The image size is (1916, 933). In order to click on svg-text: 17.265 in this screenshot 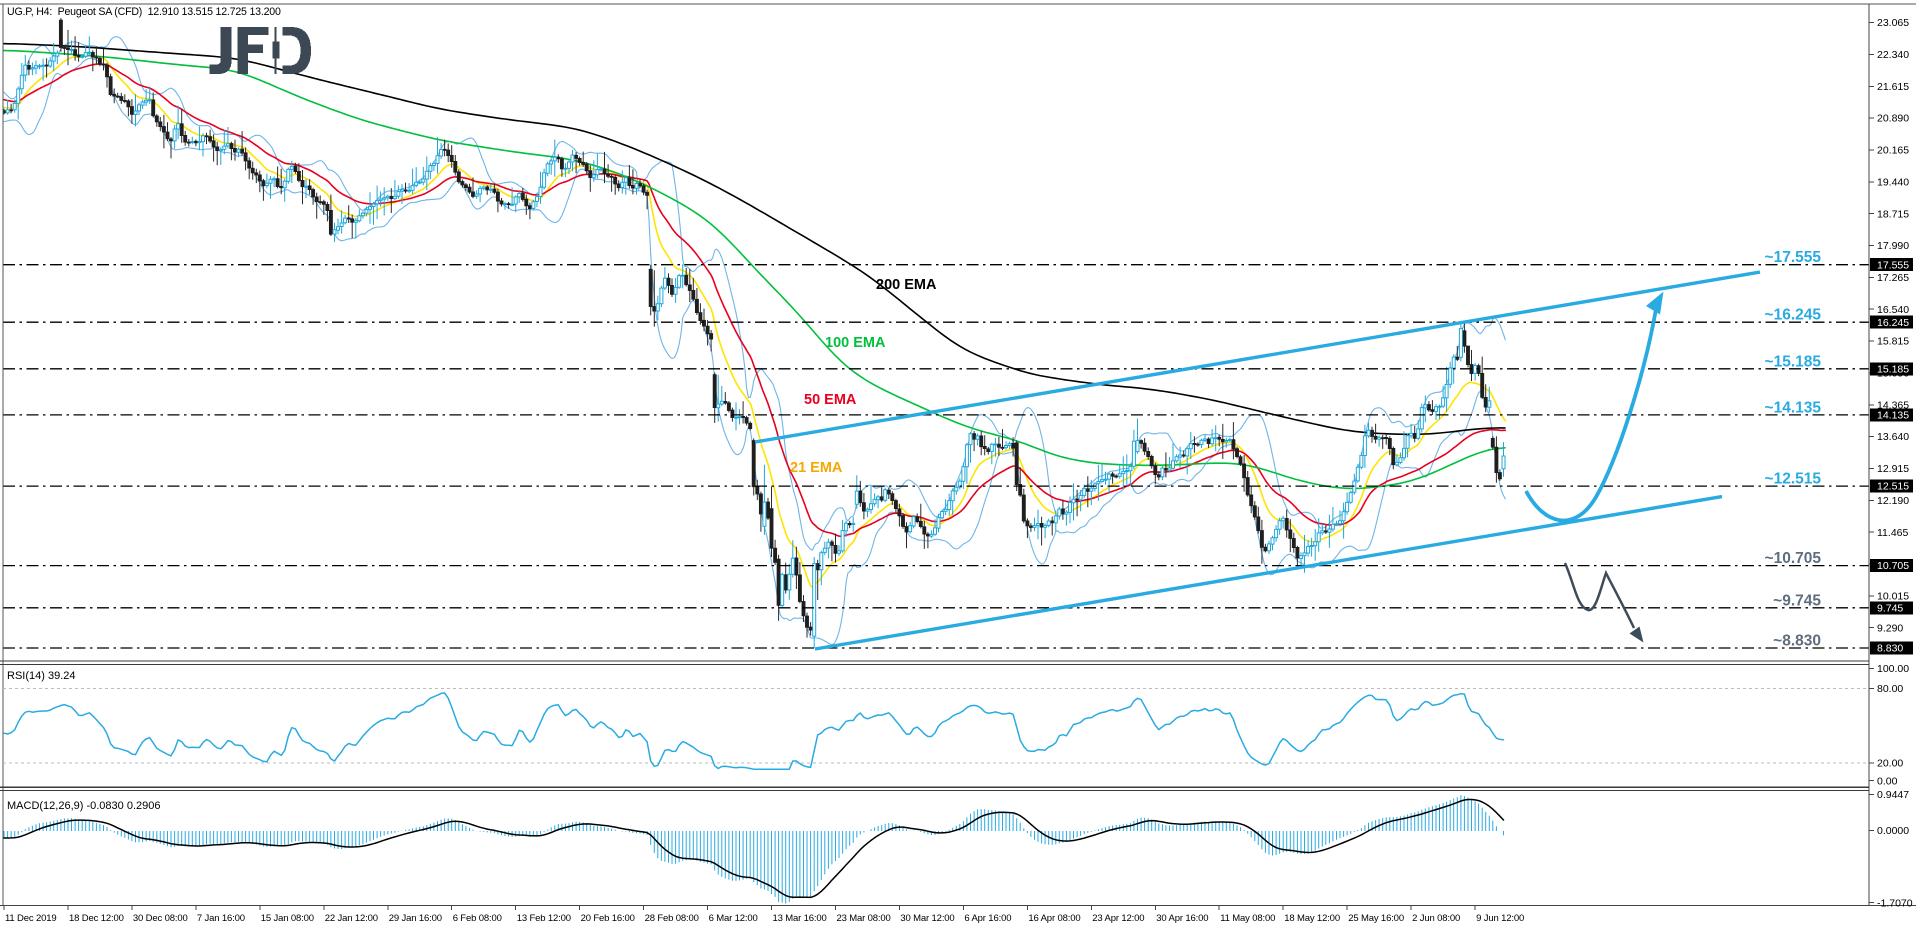, I will do `click(1893, 278)`.